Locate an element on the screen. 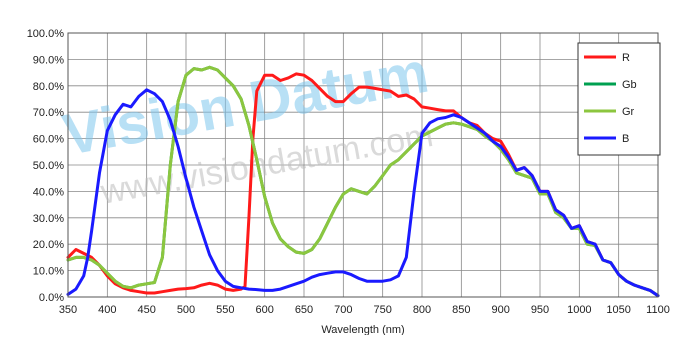 The width and height of the screenshot is (676, 340). x-tick-label: 850 is located at coordinates (461, 310).